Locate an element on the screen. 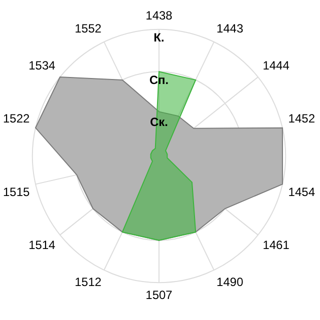 The image size is (320, 320). spoke-label: 1534 is located at coordinates (42, 65).